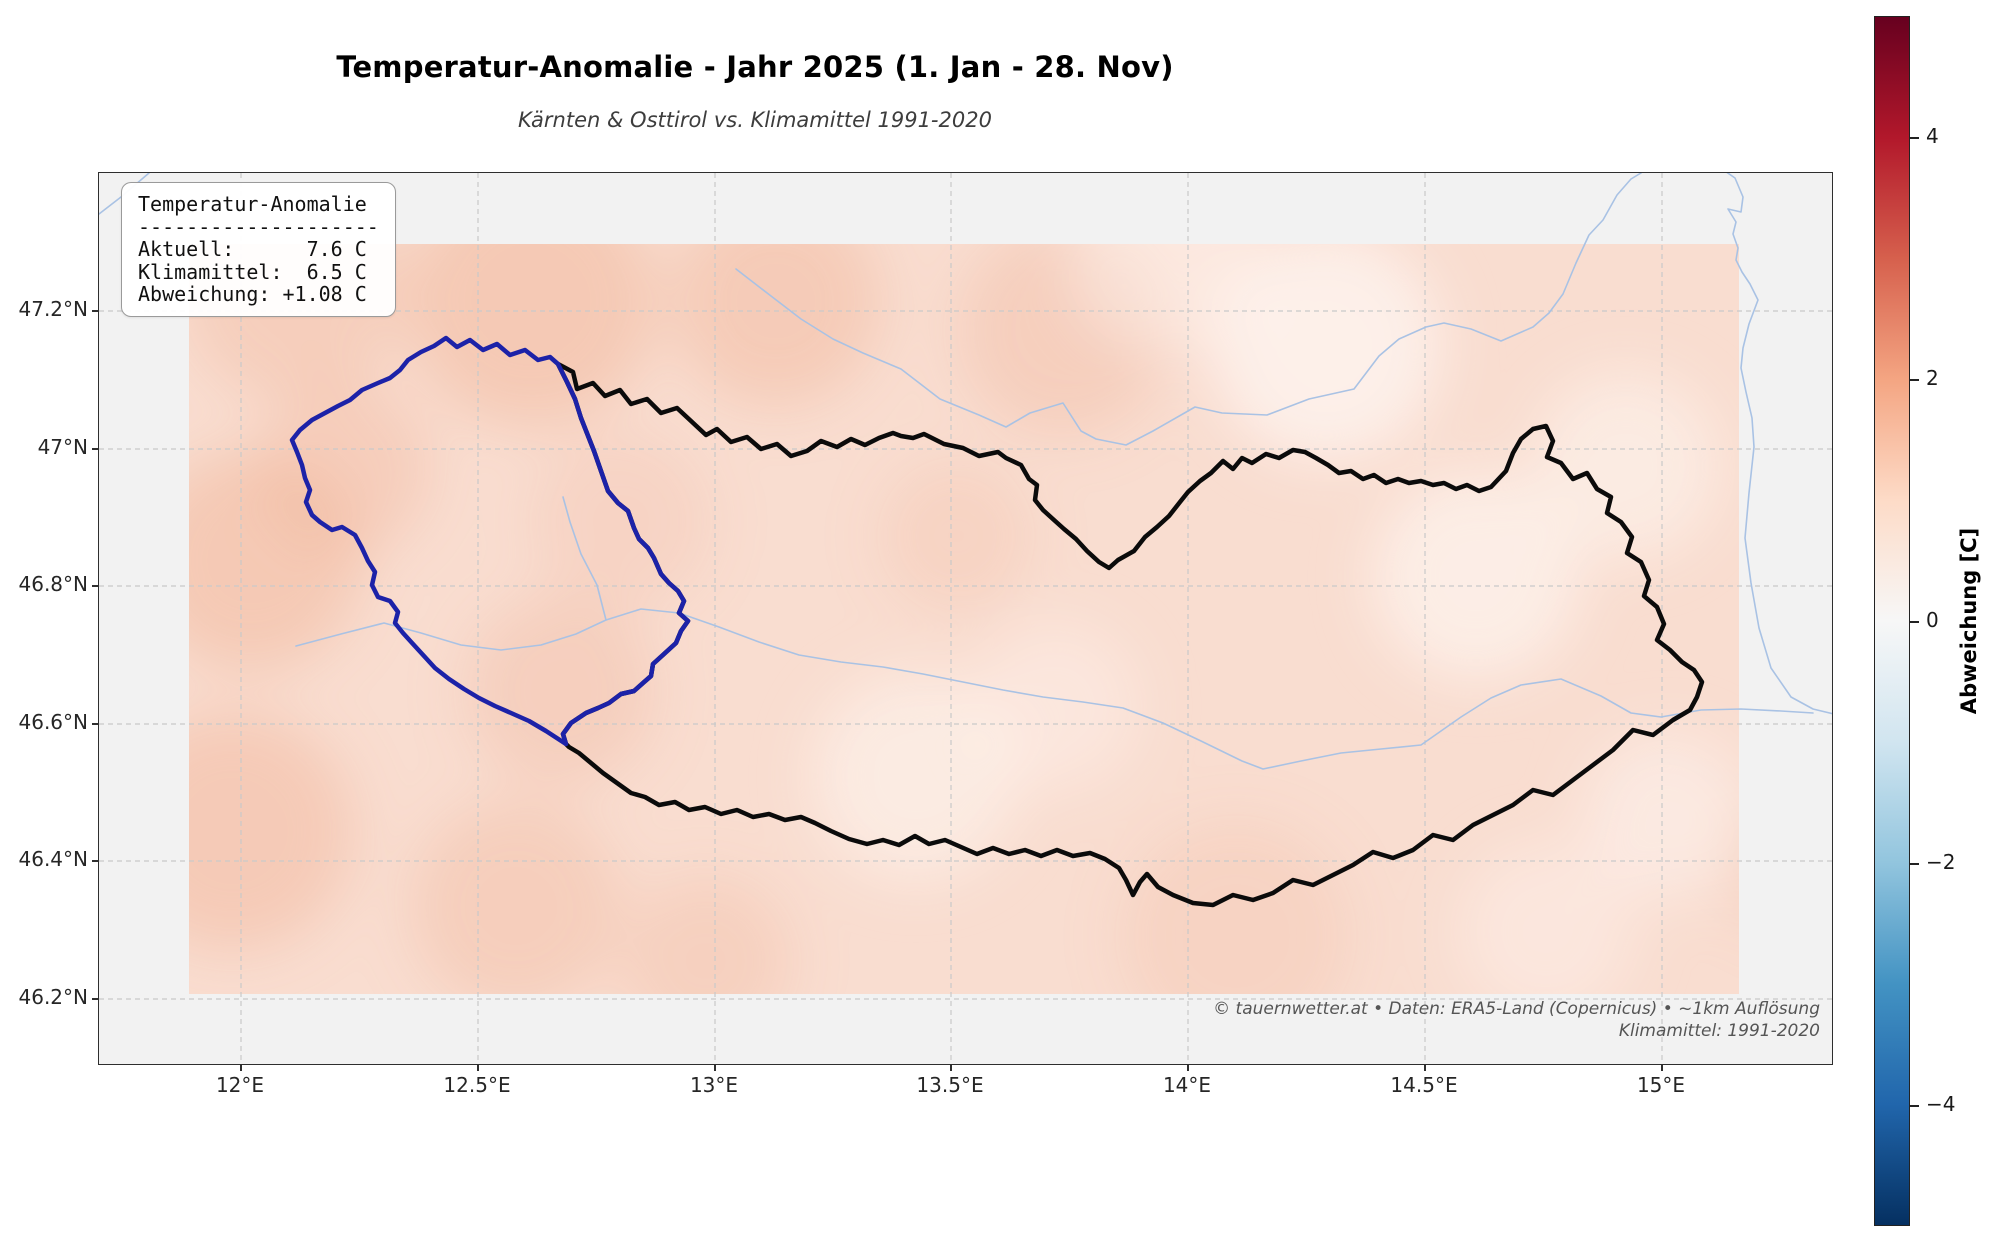  What do you see at coordinates (1188, 309) in the screenshot?
I see `river-north` at bounding box center [1188, 309].